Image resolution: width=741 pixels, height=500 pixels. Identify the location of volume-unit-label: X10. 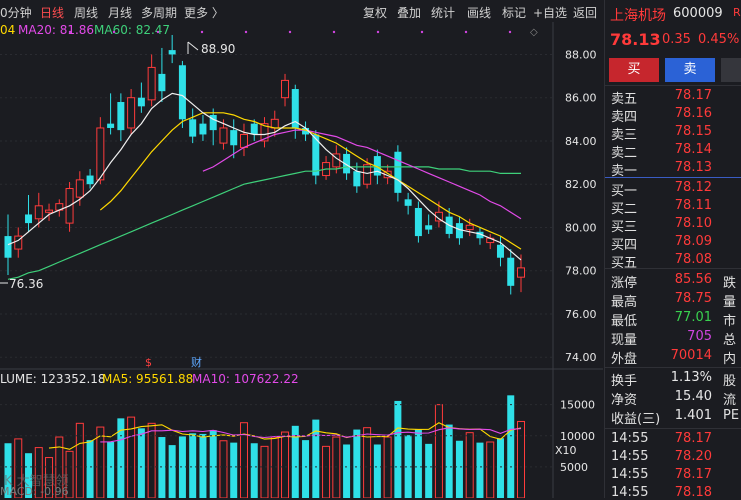
(566, 450).